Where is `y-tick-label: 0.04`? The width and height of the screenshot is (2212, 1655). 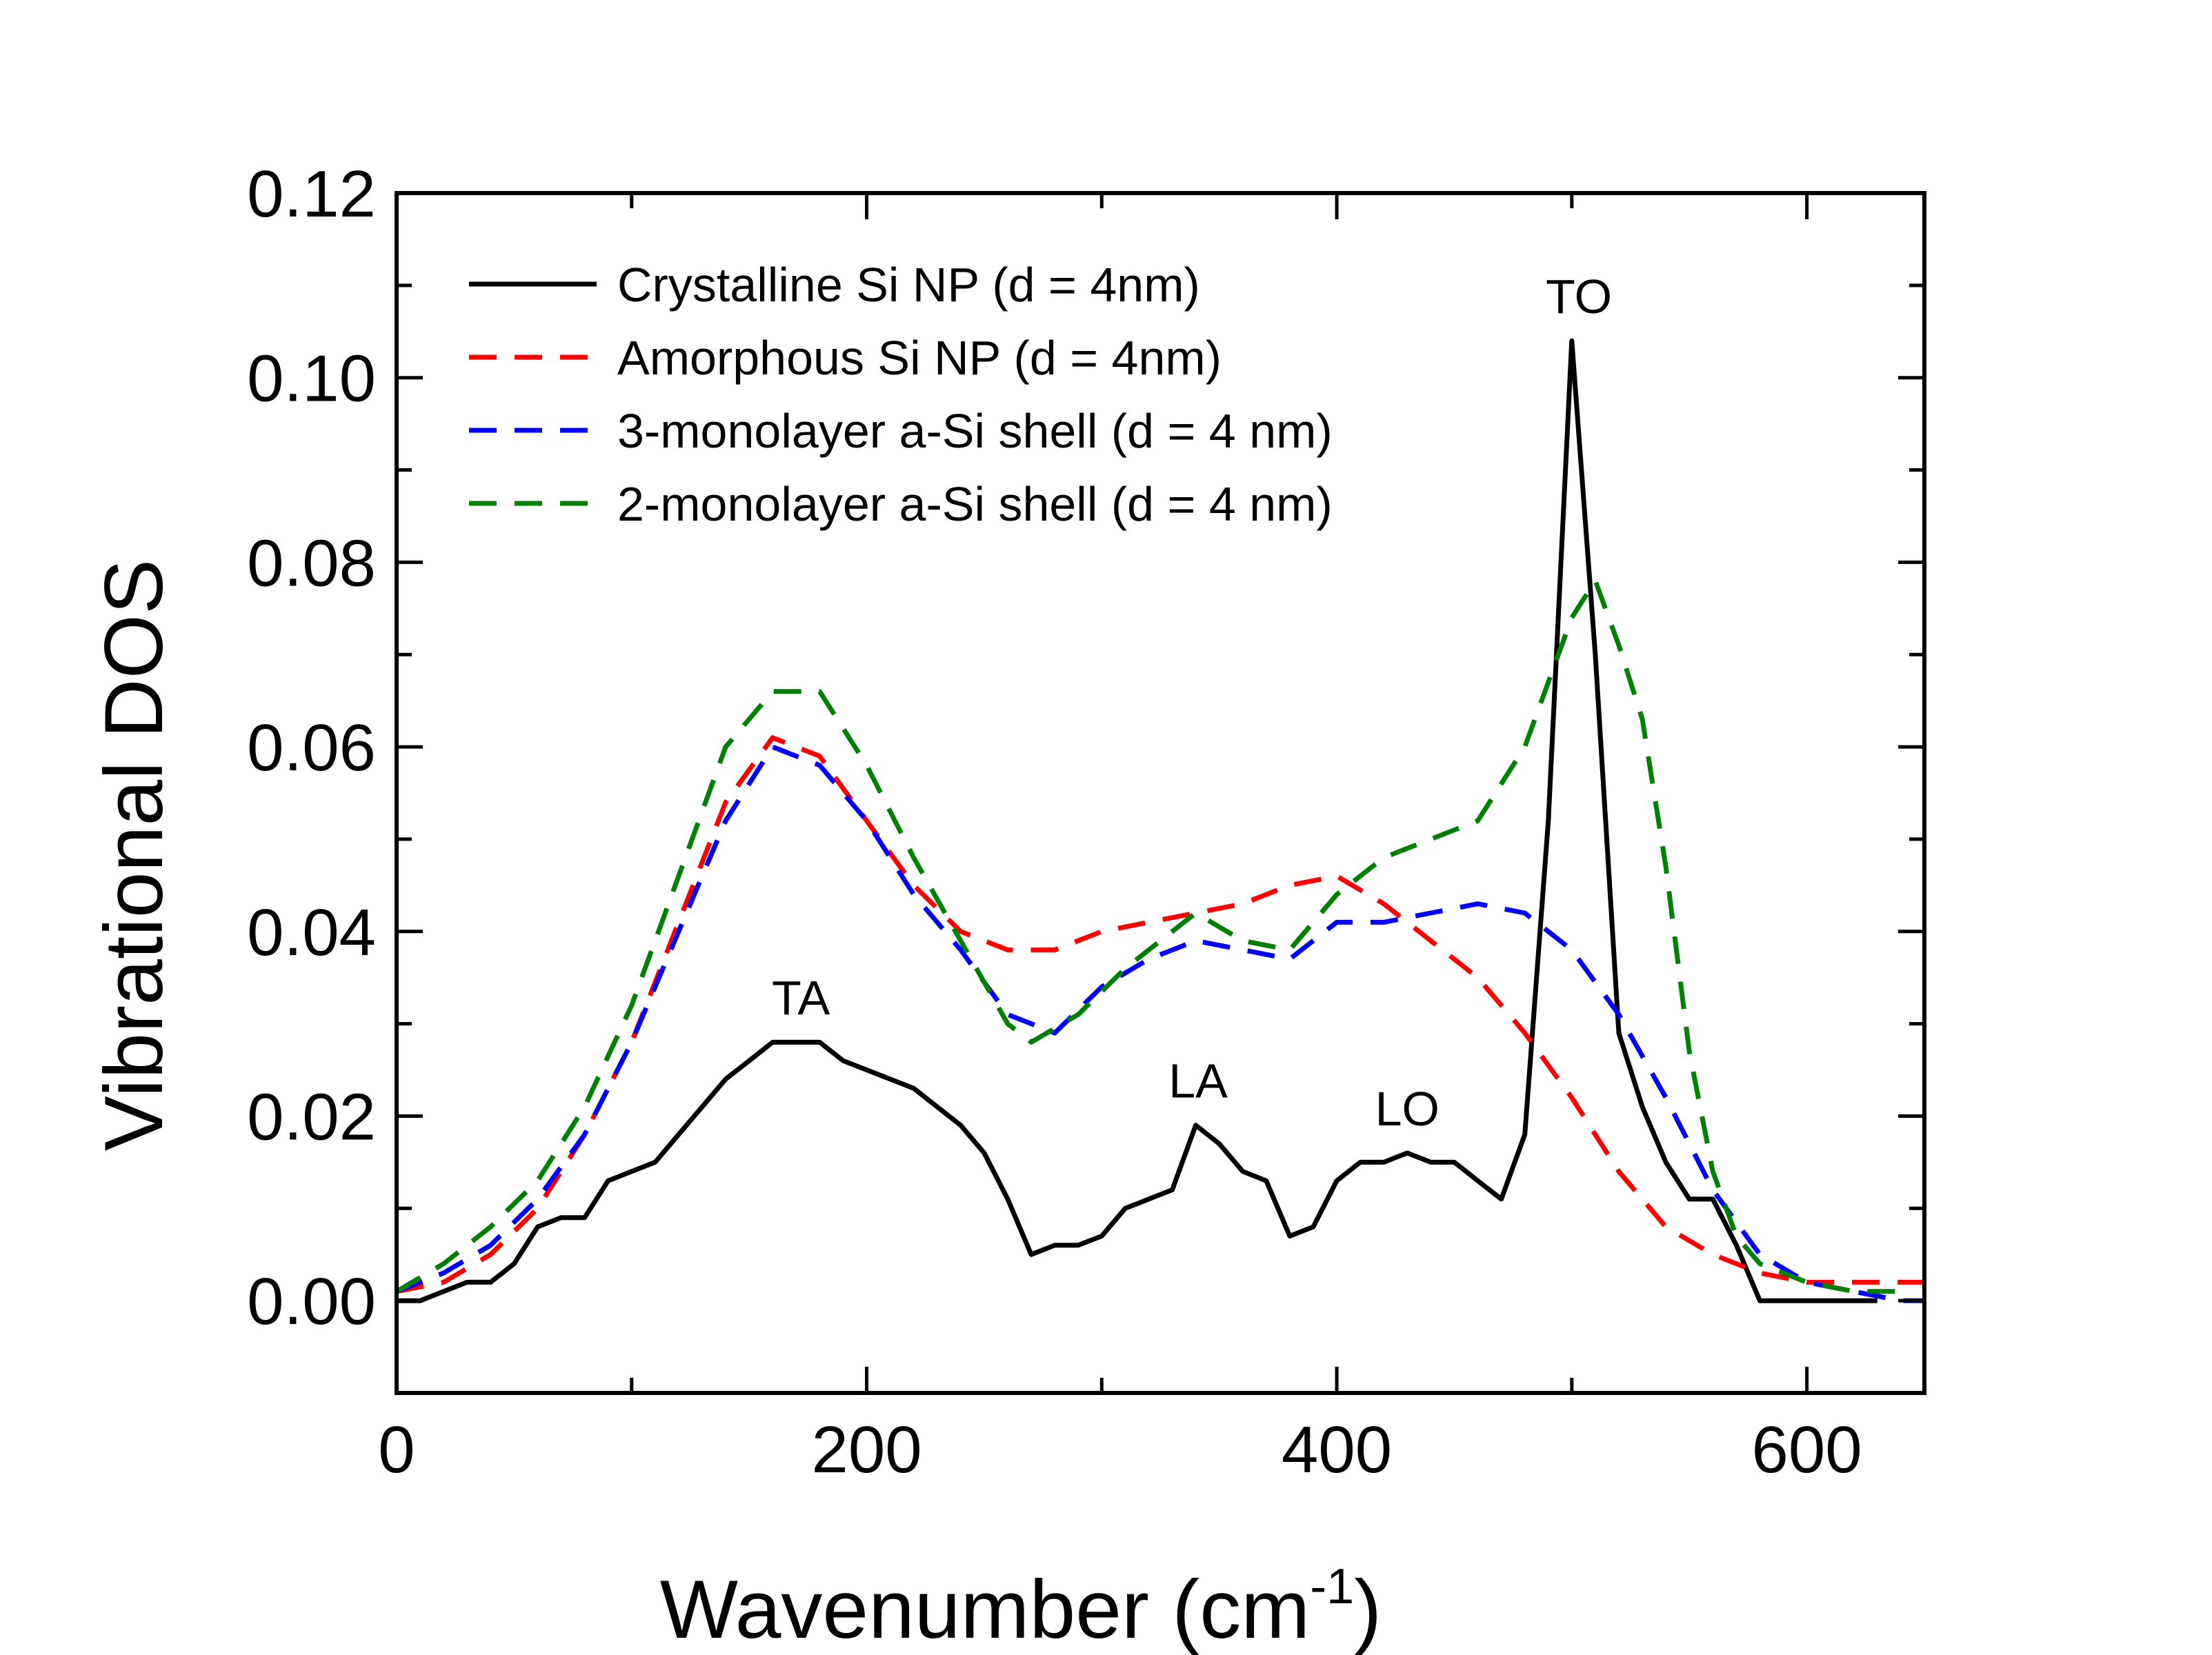
y-tick-label: 0.04 is located at coordinates (311, 933).